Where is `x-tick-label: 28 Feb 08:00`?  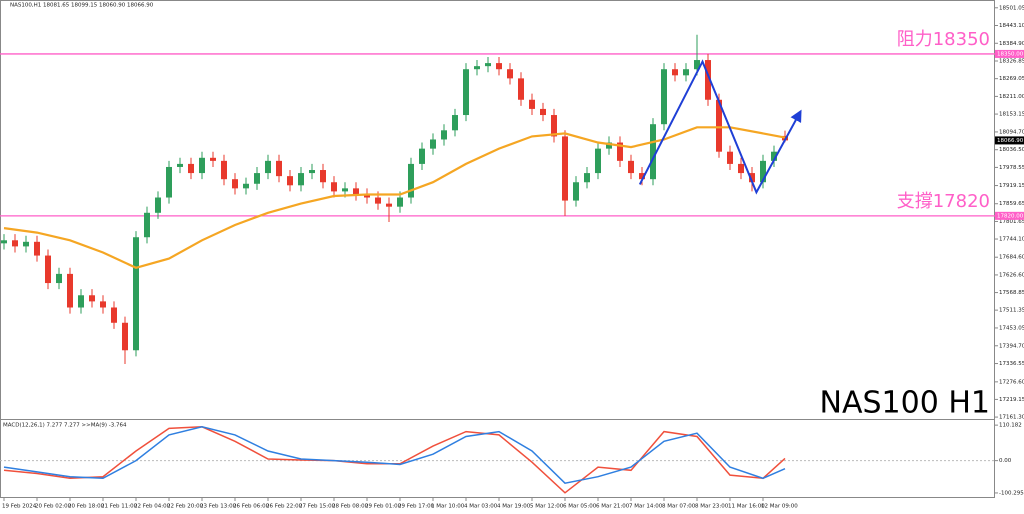 x-tick-label: 28 Feb 08:00 is located at coordinates (350, 507).